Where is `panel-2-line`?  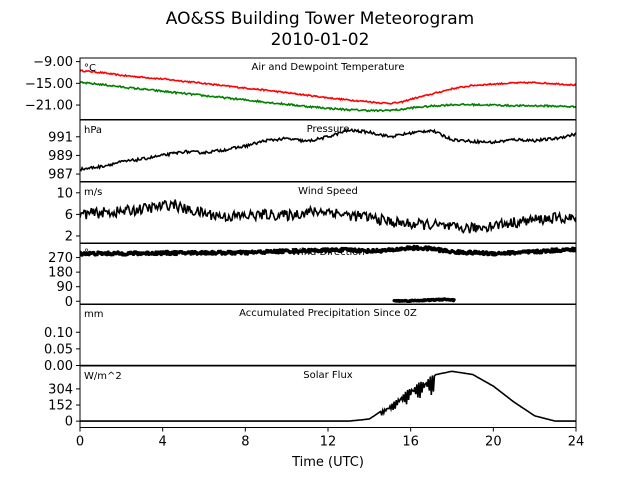 panel-2-line is located at coordinates (328, 150).